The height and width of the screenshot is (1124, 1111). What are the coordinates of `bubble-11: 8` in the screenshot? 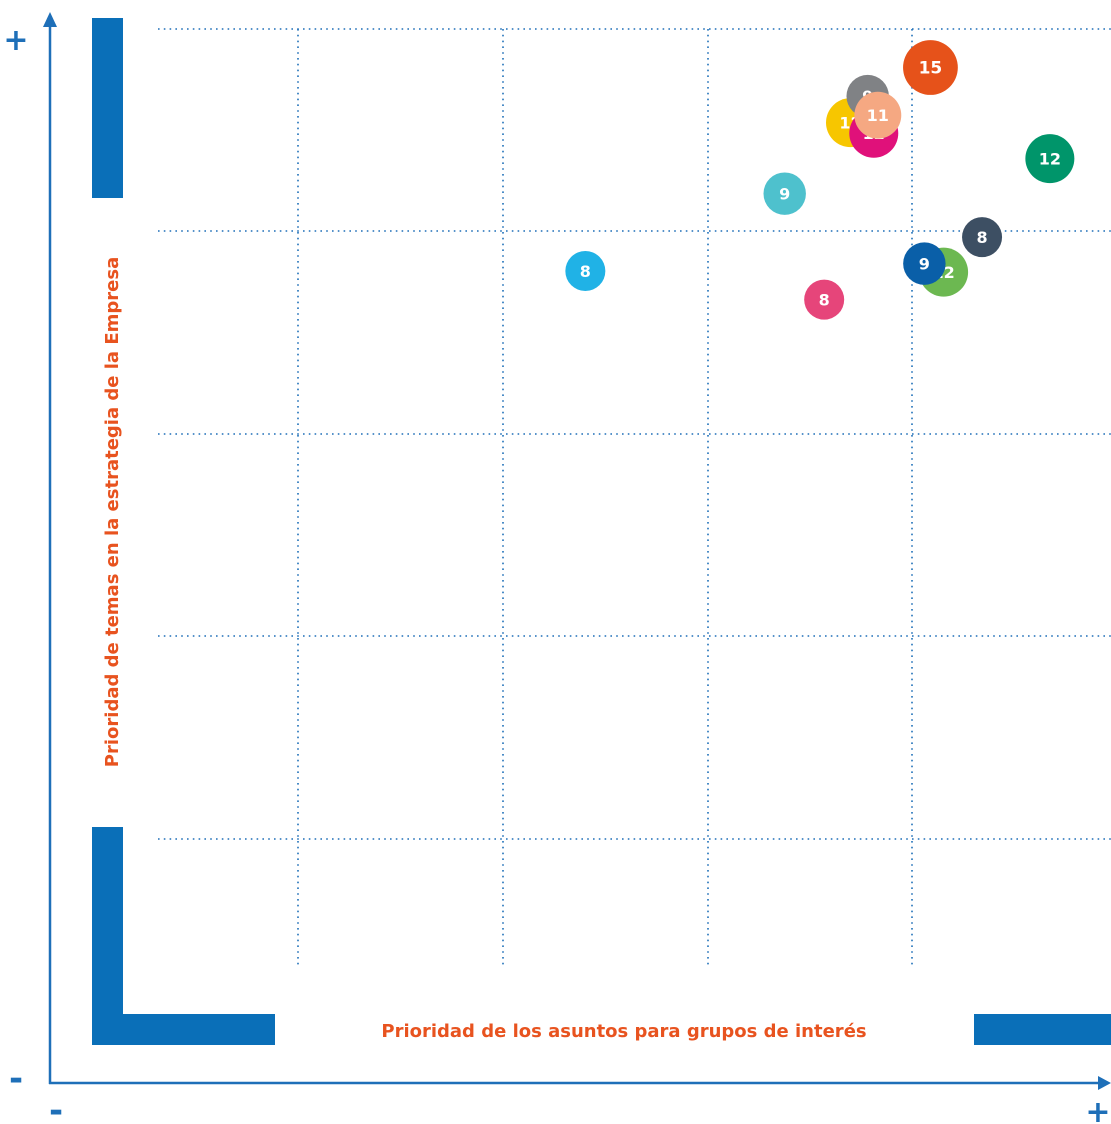 It's located at (982, 237).